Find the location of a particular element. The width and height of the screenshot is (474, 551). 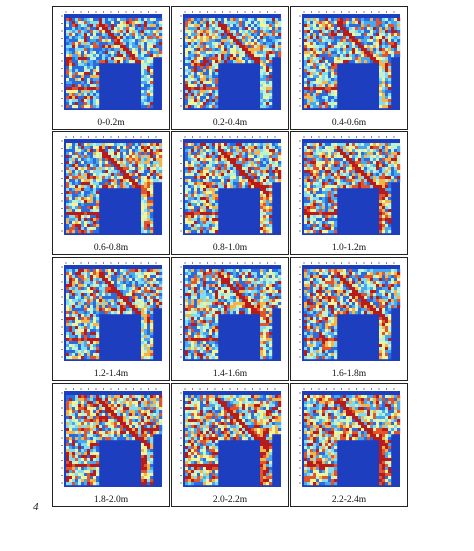

depth-slice-panel: 0-0.2m is located at coordinates (111, 68).